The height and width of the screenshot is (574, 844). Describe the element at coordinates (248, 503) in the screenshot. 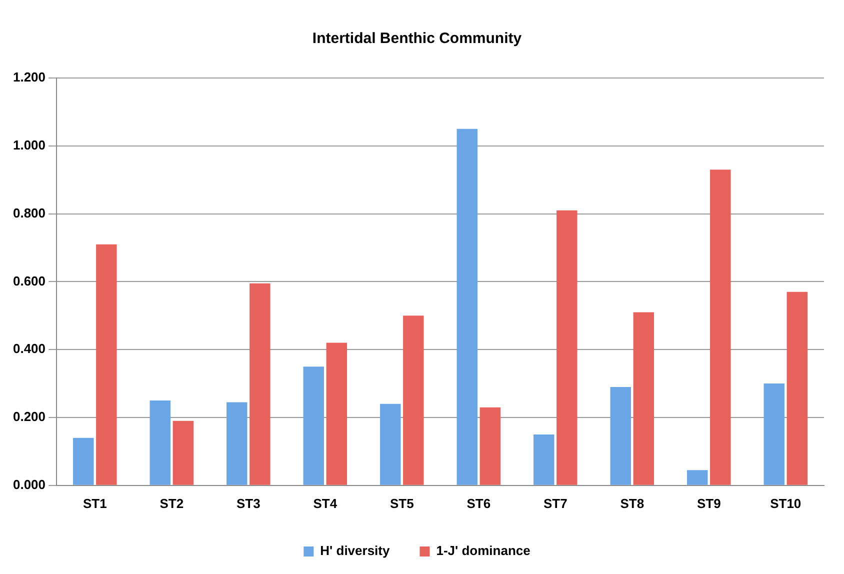

I see `x-tick-label: ST3` at that location.